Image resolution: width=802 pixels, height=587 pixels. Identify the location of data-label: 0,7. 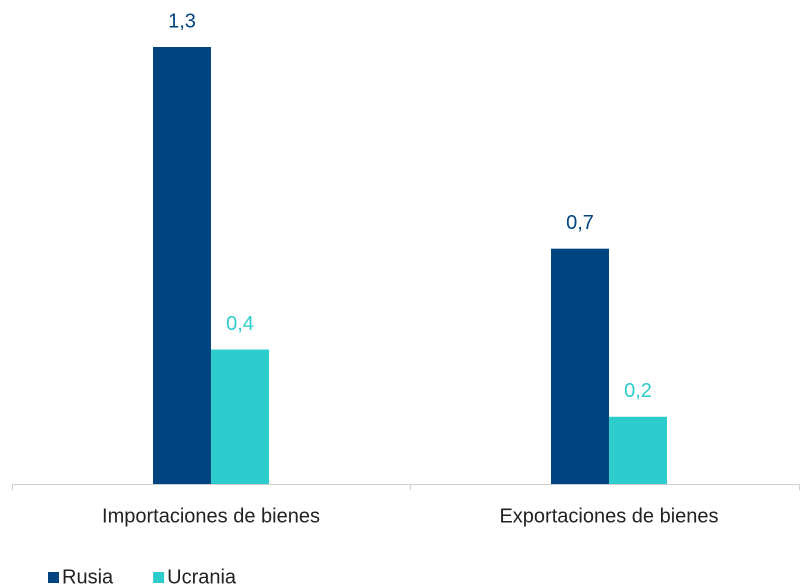
(580, 223).